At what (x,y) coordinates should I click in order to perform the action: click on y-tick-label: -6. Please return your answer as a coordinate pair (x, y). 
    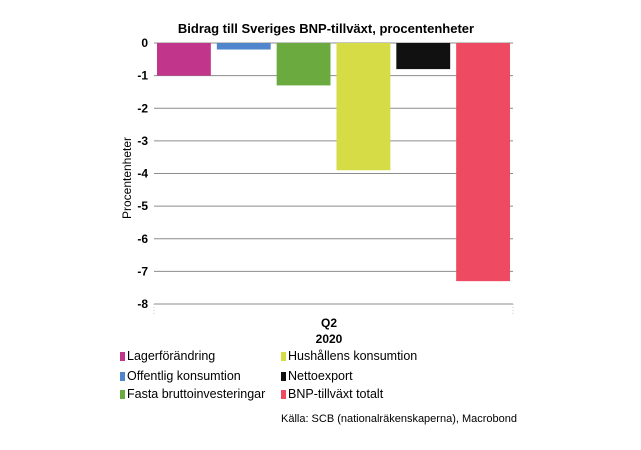
    Looking at the image, I should click on (142, 239).